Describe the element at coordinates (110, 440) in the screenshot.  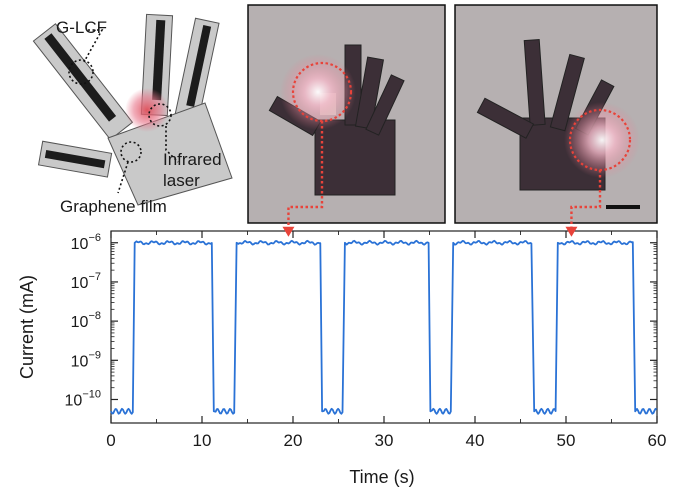
I see `x-tick-label: 0` at that location.